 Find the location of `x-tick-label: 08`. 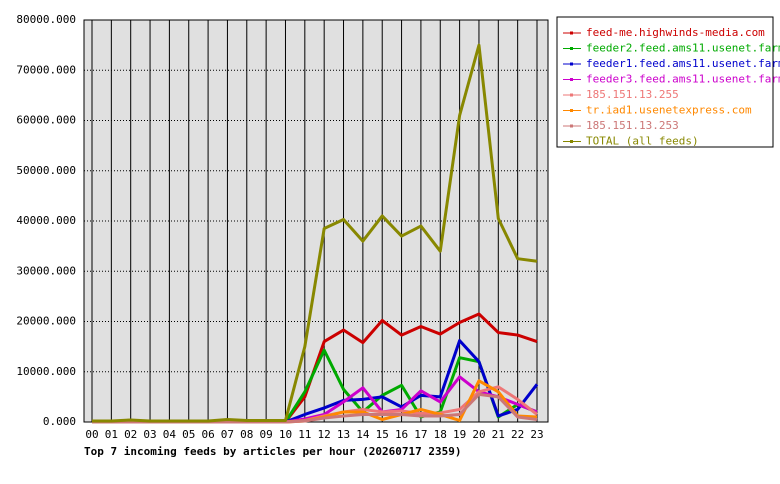

x-tick-label: 08 is located at coordinates (246, 434).